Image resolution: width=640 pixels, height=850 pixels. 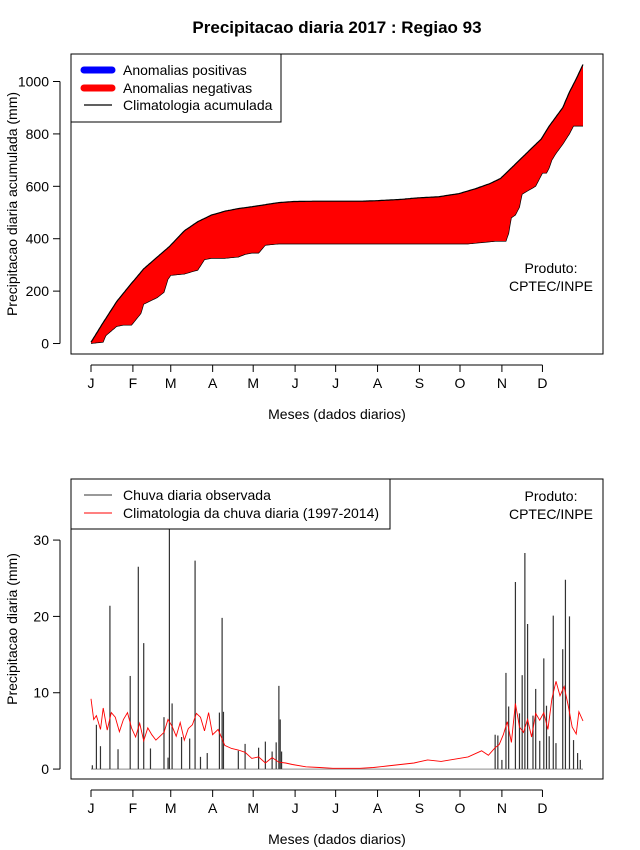 I want to click on y-tick-label: 20, so click(x=41, y=616).